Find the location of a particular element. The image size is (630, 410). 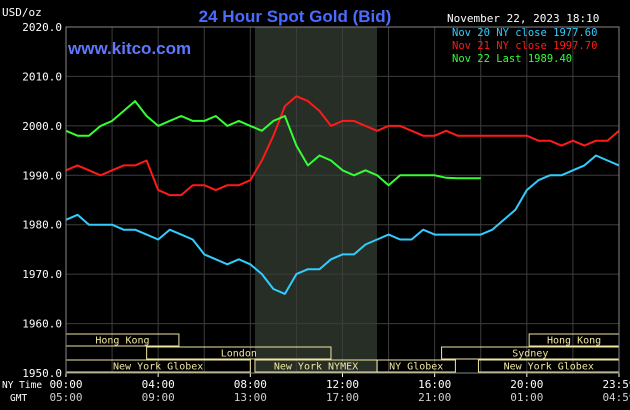

y-tick-label: 1990.0 is located at coordinates (42, 175).